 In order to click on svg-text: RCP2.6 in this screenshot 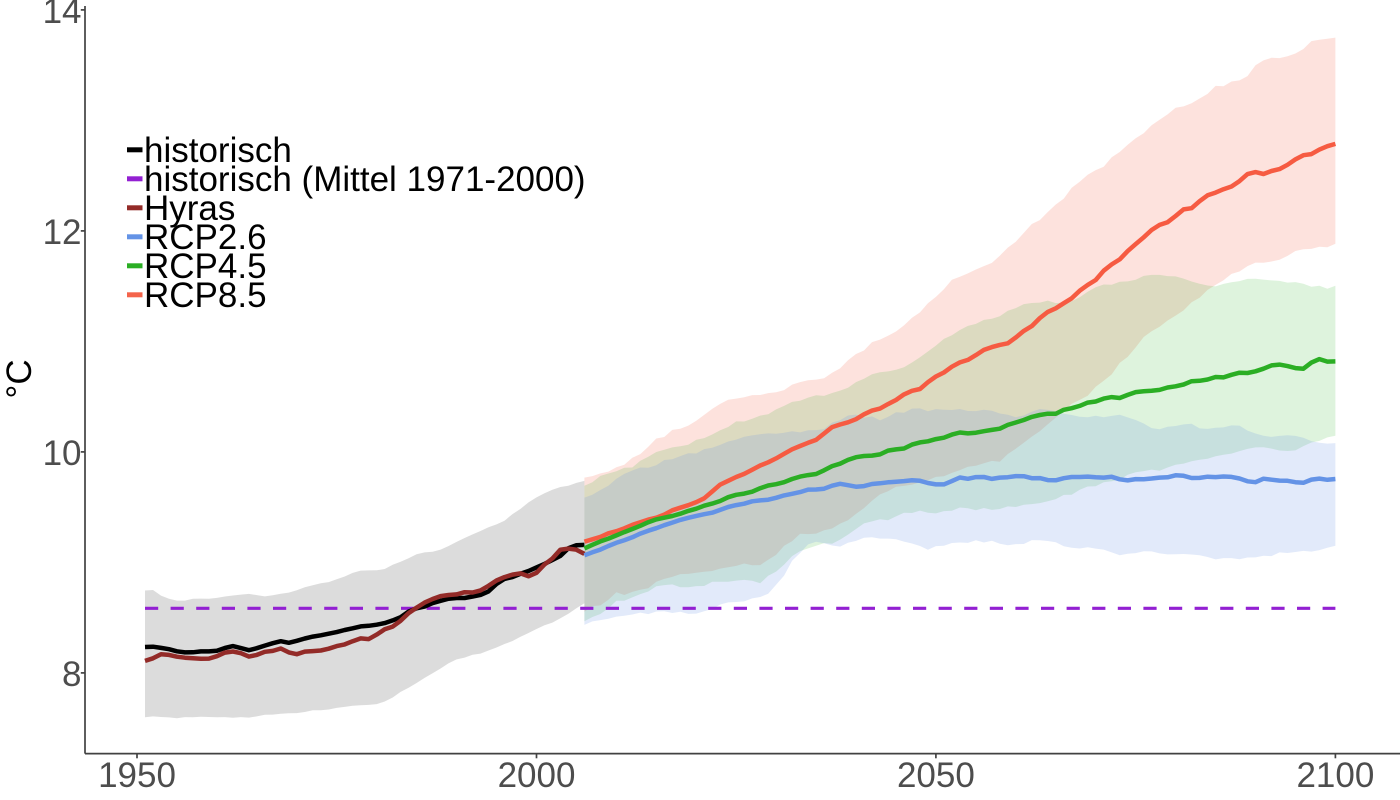, I will do `click(205, 237)`.